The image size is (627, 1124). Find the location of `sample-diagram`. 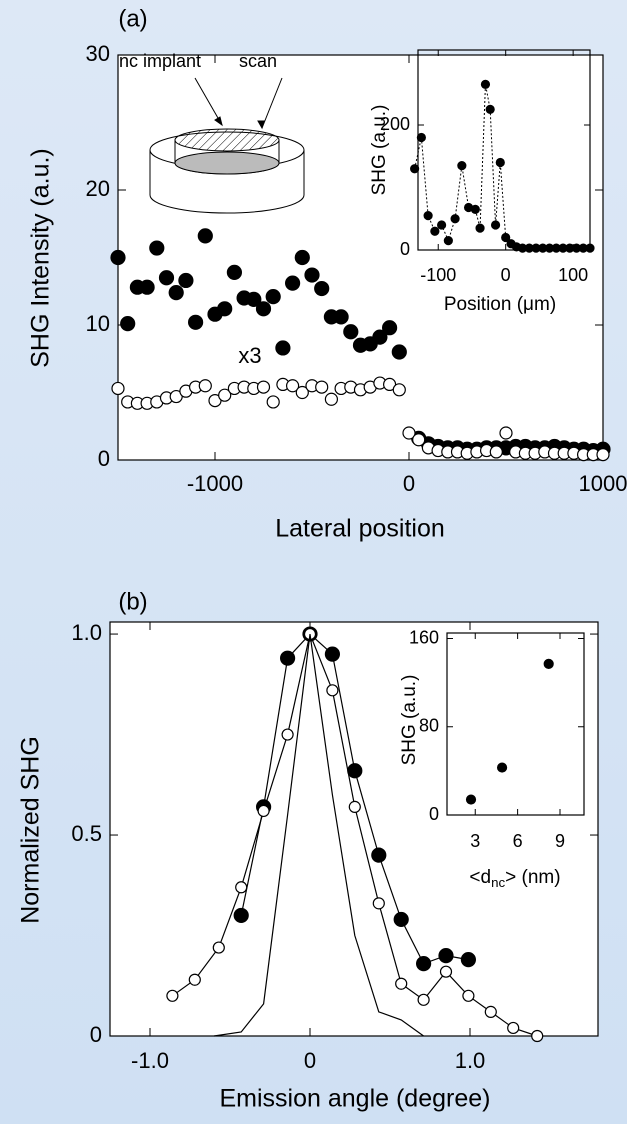

sample-diagram is located at coordinates (227, 145).